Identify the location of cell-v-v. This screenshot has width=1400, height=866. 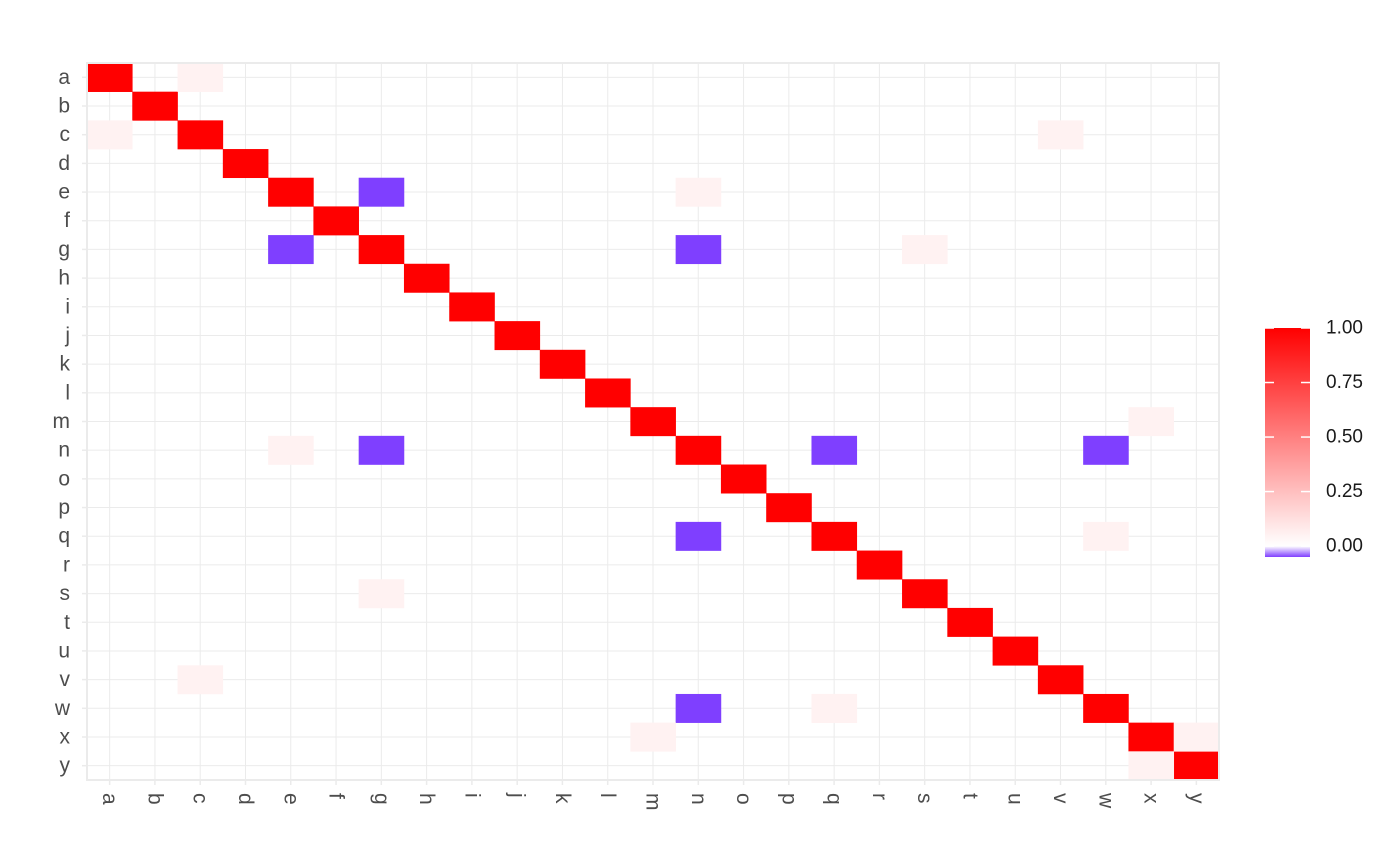
(1060, 680).